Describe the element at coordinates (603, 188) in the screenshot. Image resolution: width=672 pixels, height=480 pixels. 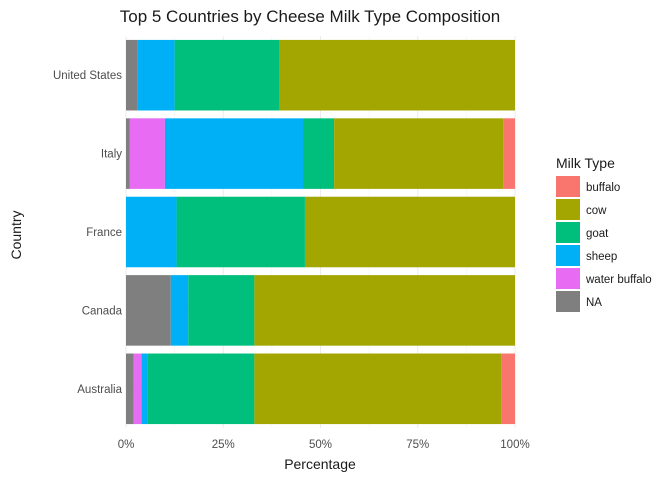
I see `legend-label: buffalo` at that location.